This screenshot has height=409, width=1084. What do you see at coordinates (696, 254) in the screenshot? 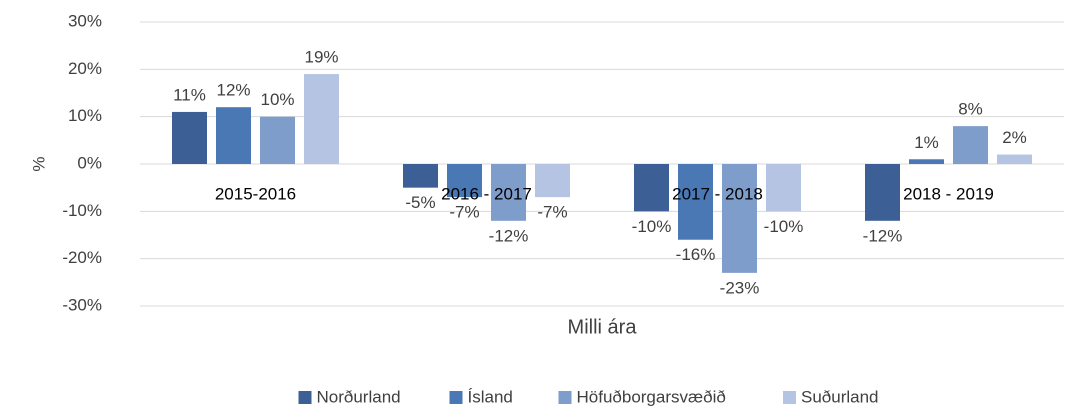
I see `value-label: -16%` at bounding box center [696, 254].